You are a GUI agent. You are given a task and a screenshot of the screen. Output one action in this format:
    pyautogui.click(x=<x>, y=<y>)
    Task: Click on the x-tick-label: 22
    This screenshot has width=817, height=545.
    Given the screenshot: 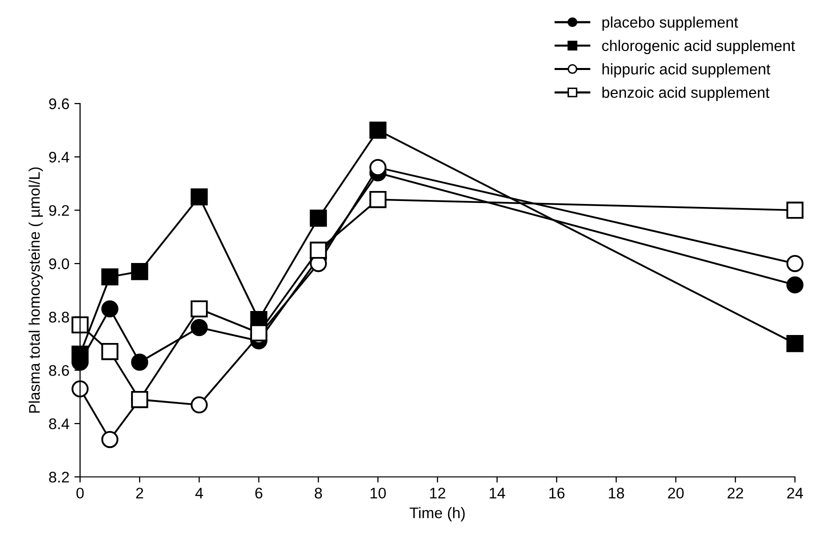 What is the action you would take?
    pyautogui.click(x=736, y=493)
    